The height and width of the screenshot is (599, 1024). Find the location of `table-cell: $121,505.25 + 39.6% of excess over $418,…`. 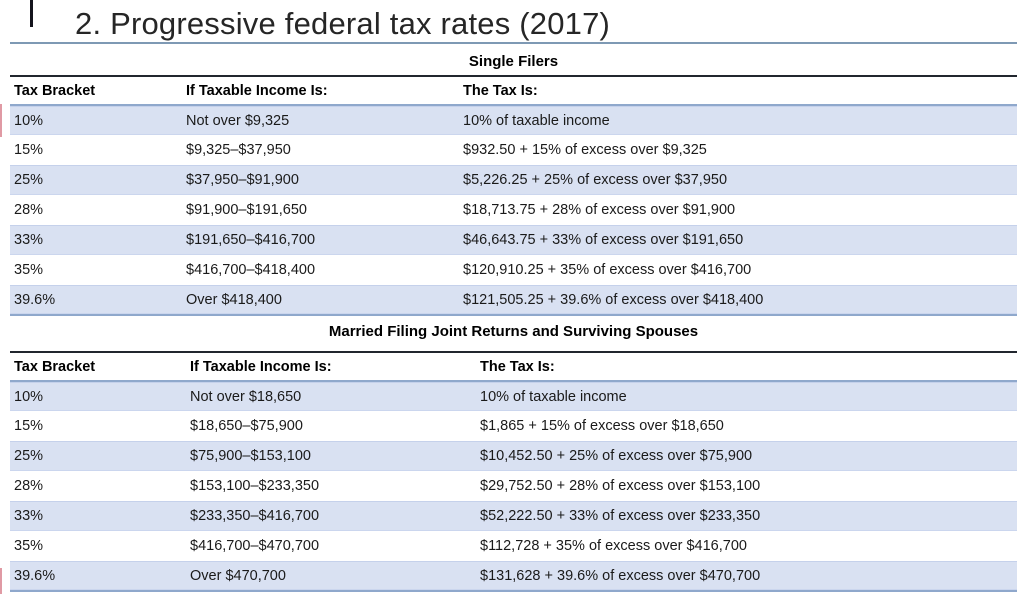

table-cell: $121,505.25 + 39.6% of excess over $418,… is located at coordinates (738, 300).